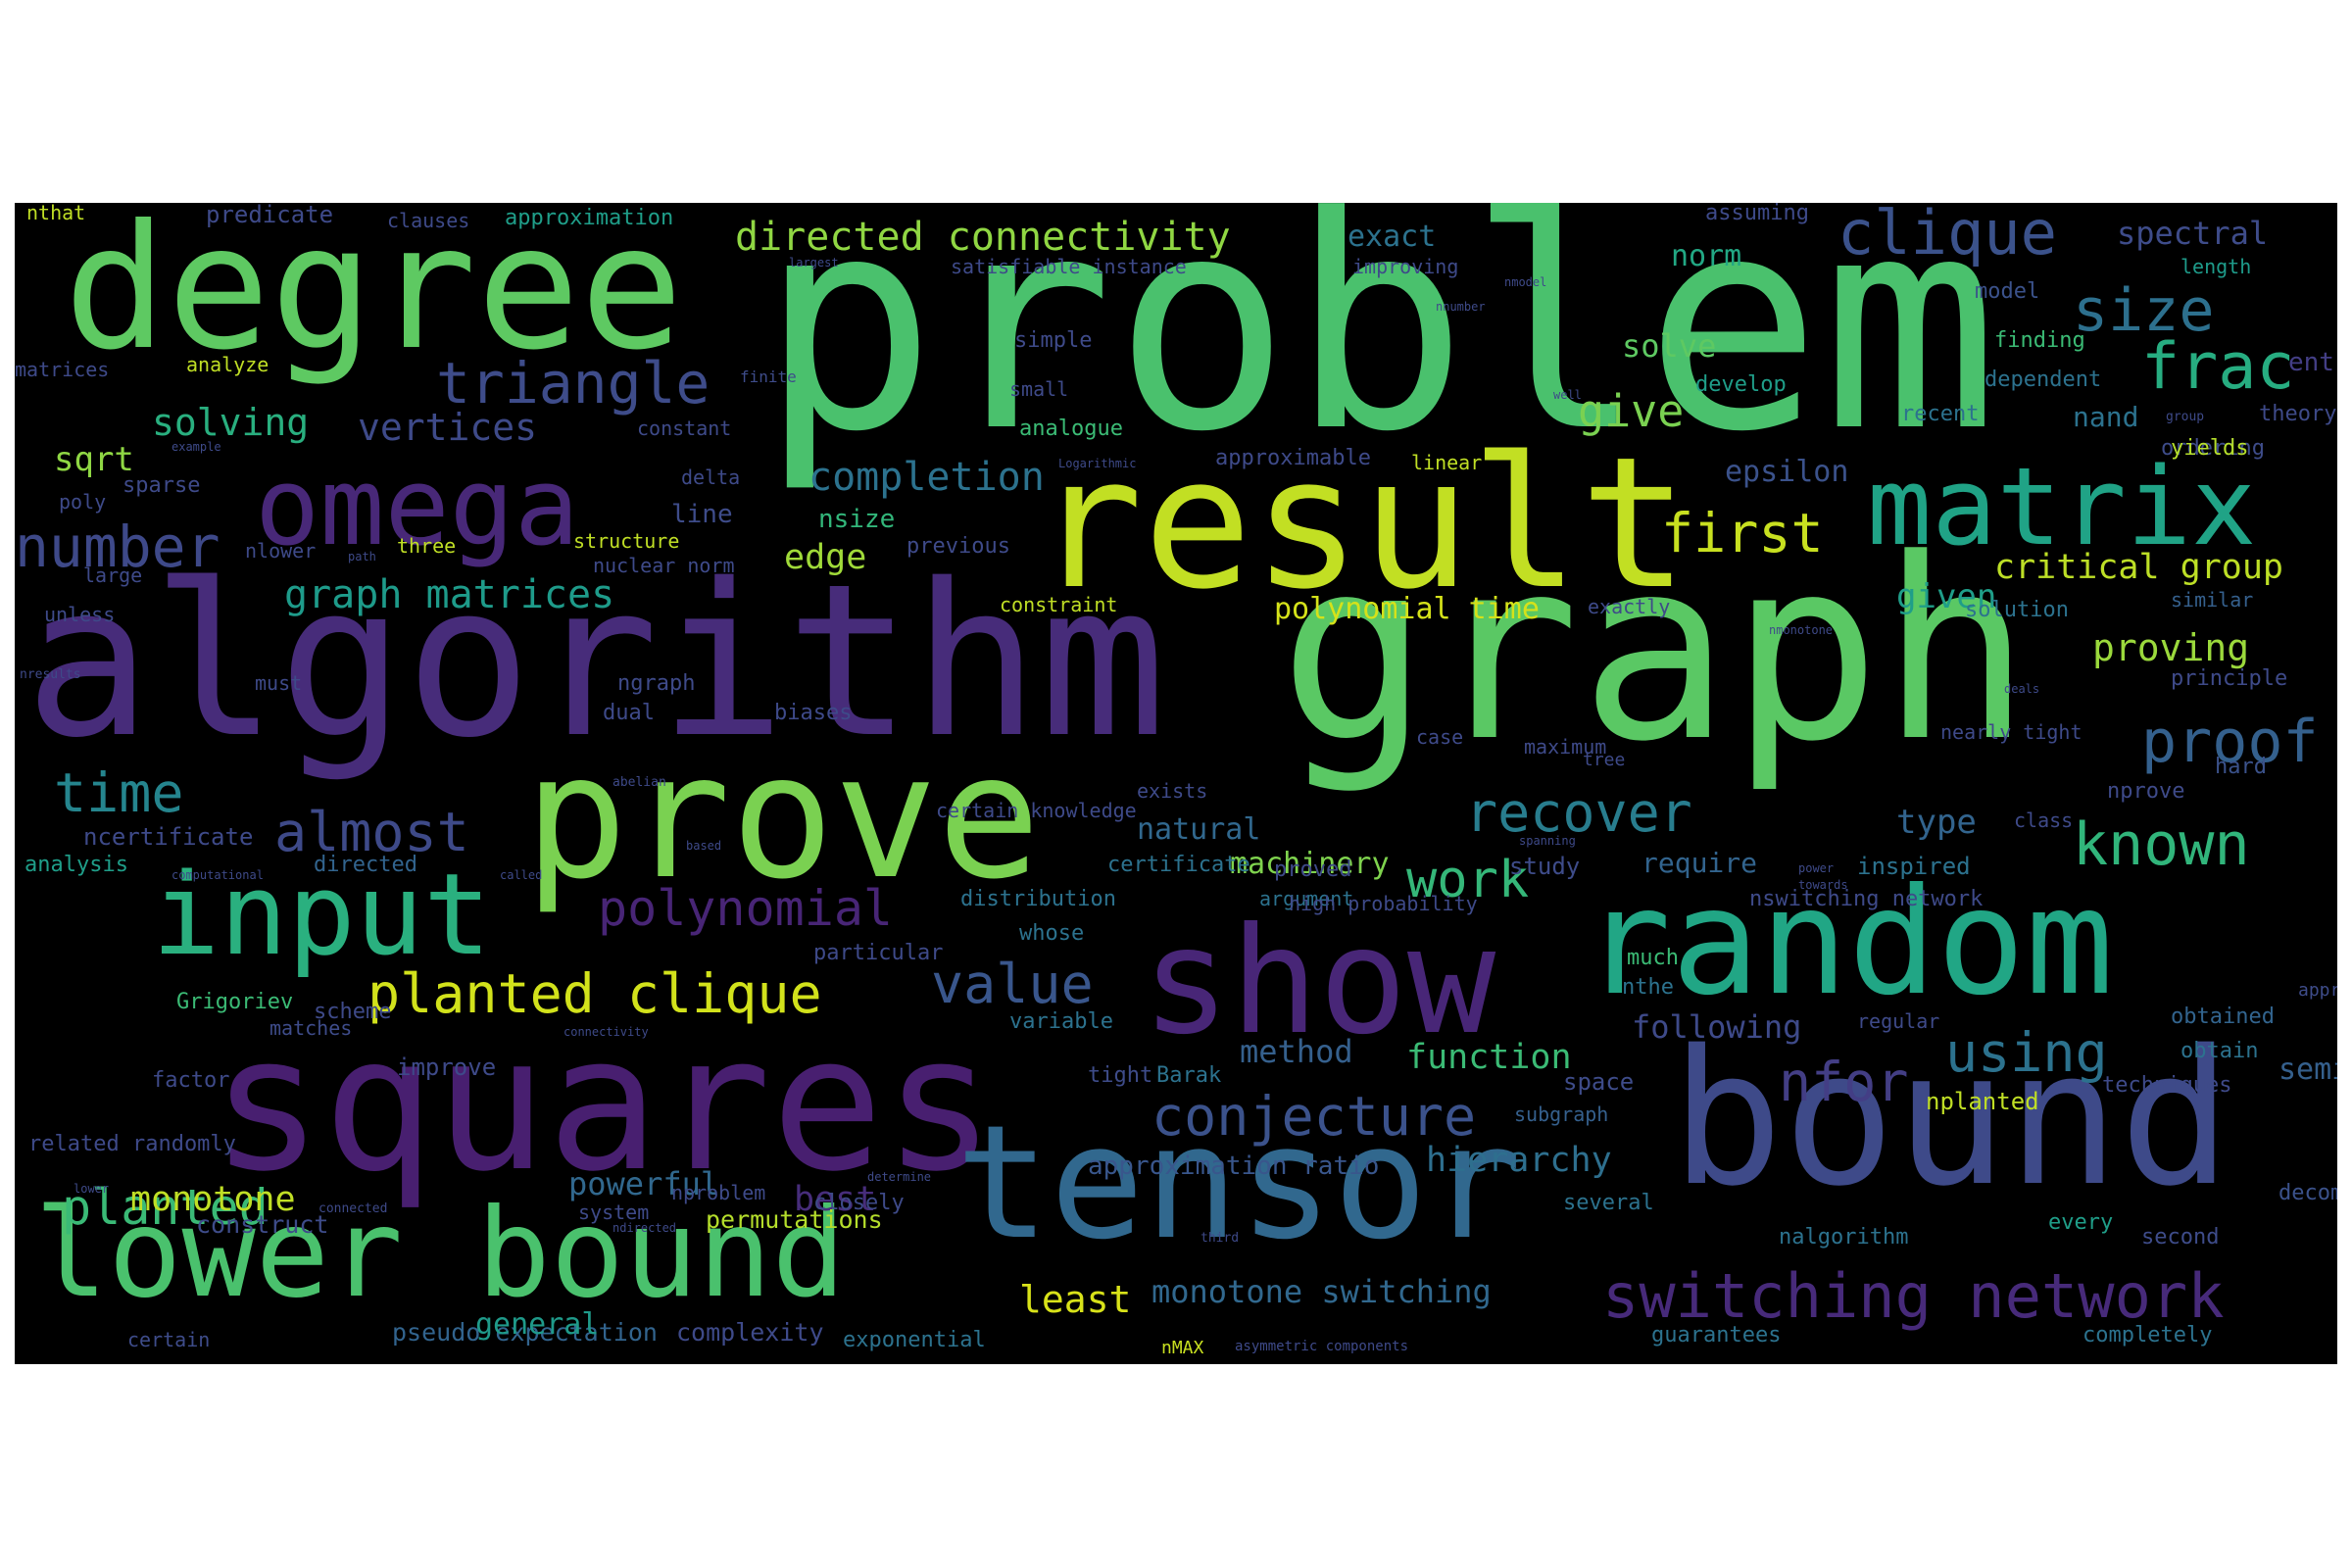  What do you see at coordinates (2193, 233) in the screenshot?
I see `word-spectral: spectral` at bounding box center [2193, 233].